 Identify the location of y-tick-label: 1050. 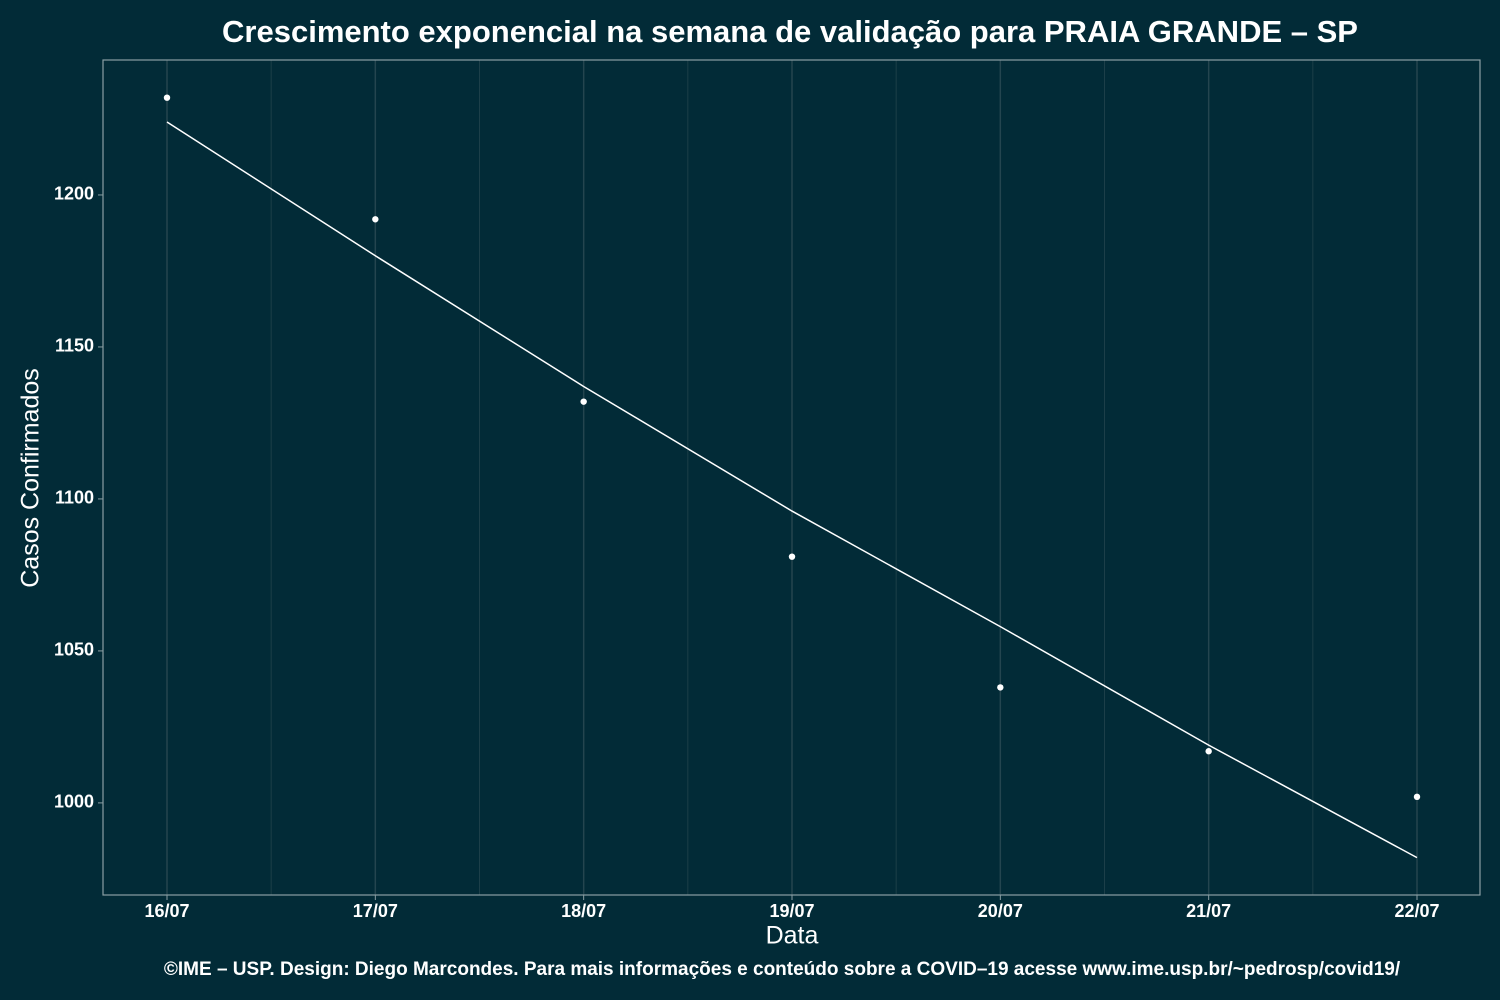
(74, 650).